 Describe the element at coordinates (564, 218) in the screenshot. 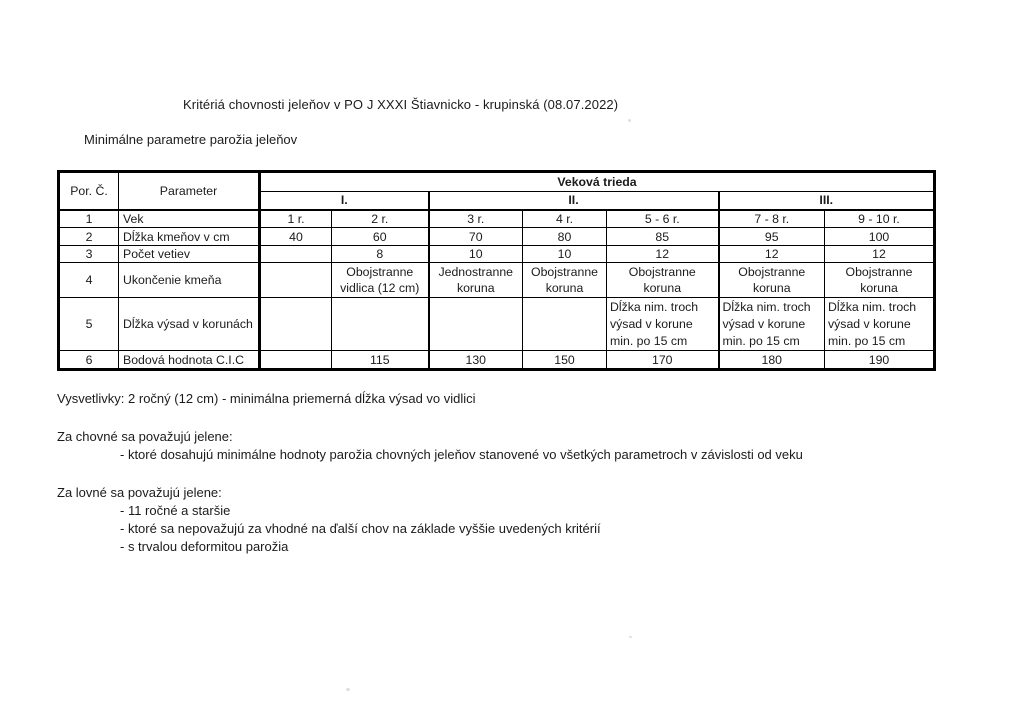

I see `cell: 4 r.` at that location.